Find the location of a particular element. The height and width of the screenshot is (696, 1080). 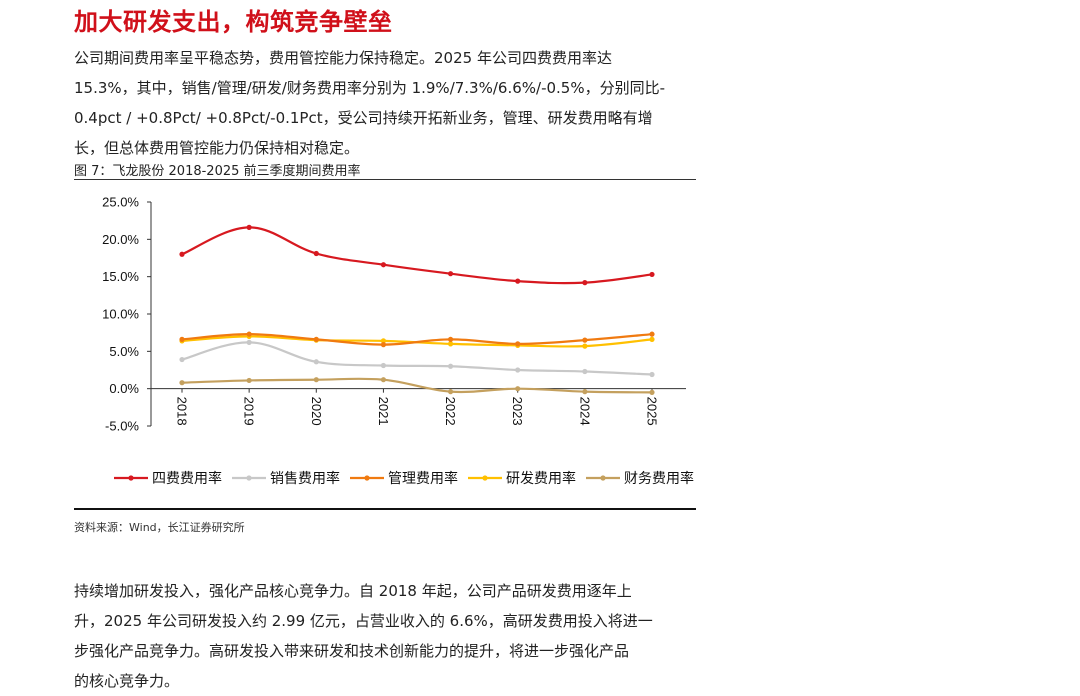

y-tick-label: -5.0% is located at coordinates (122, 426).